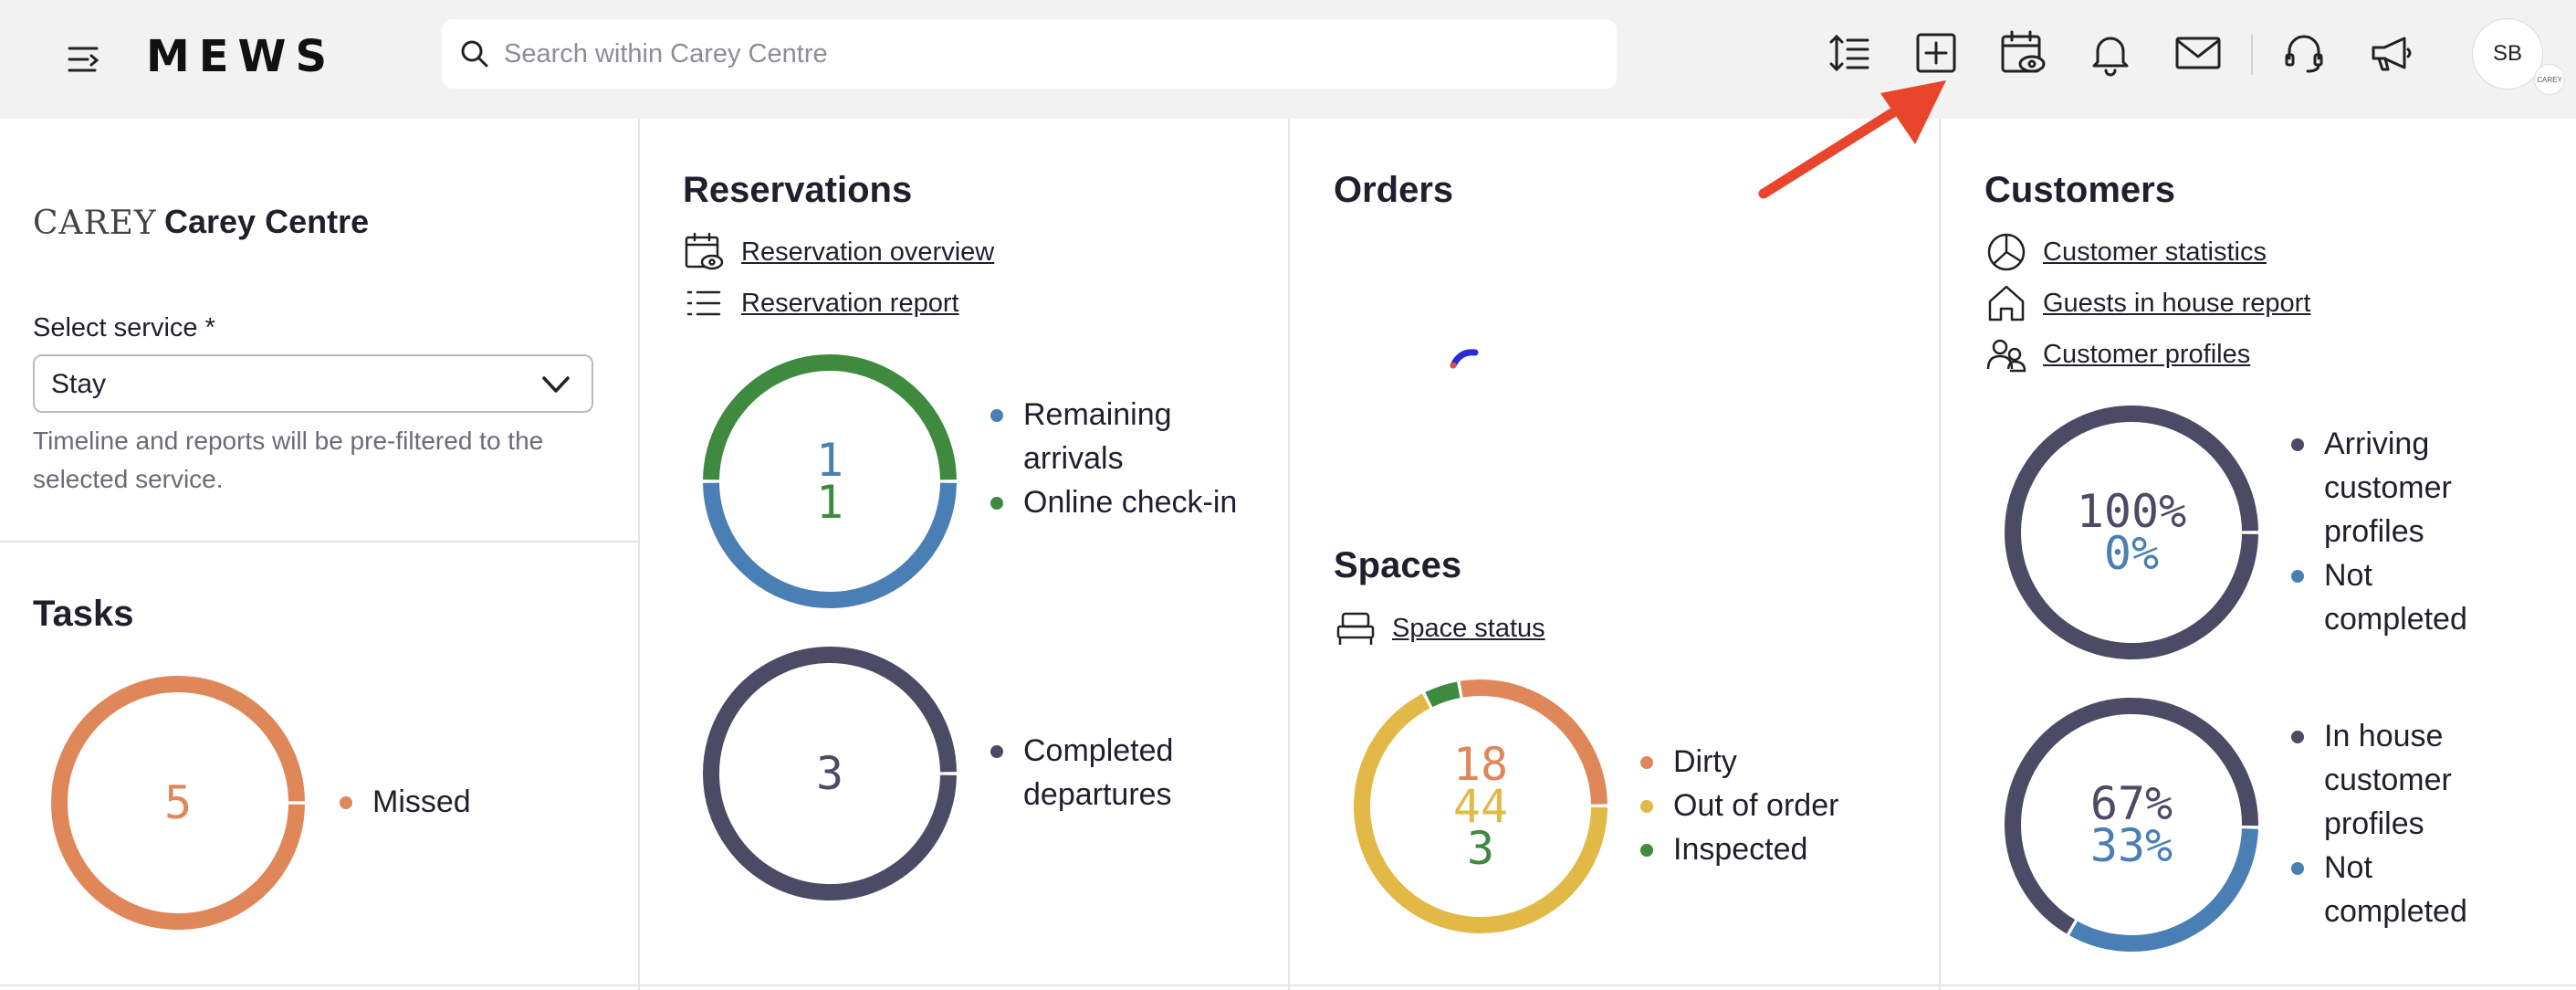  I want to click on guests-in-house-link: Guests in house report, so click(2147, 303).